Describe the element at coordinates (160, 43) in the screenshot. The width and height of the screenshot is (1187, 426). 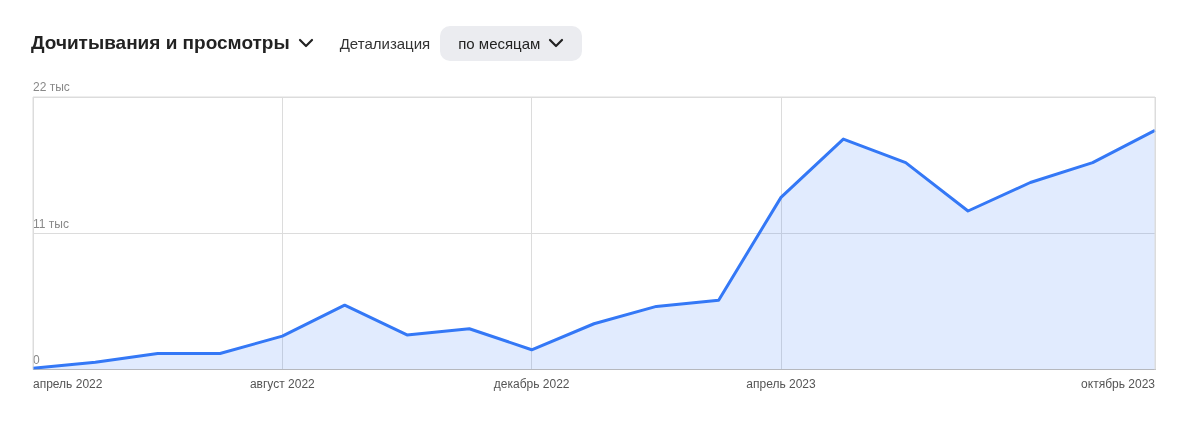
I see `chart-title: Дочитывания и просмотры` at that location.